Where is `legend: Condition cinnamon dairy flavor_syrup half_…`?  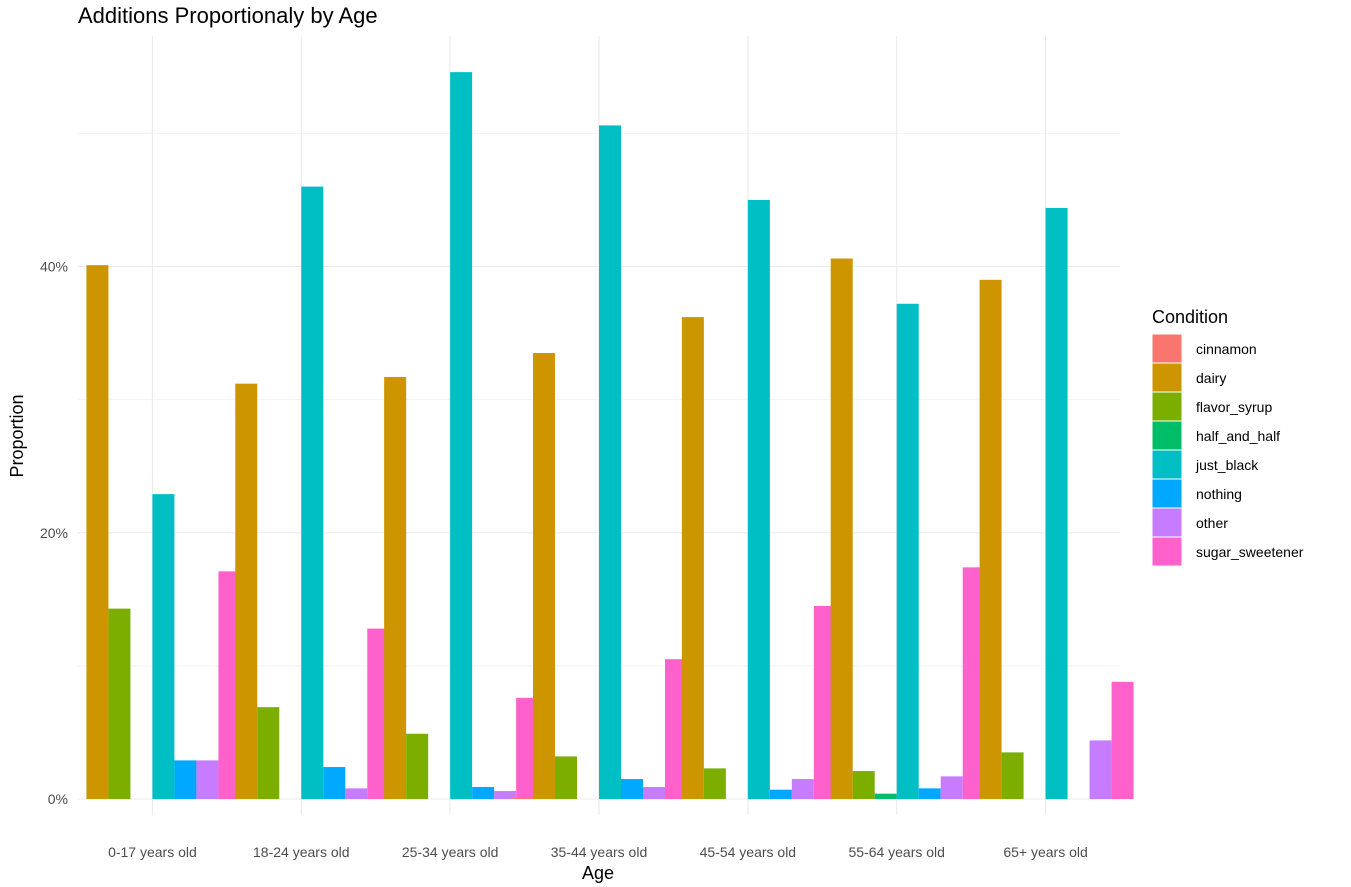 legend: Condition cinnamon dairy flavor_syrup half_… is located at coordinates (1227, 437).